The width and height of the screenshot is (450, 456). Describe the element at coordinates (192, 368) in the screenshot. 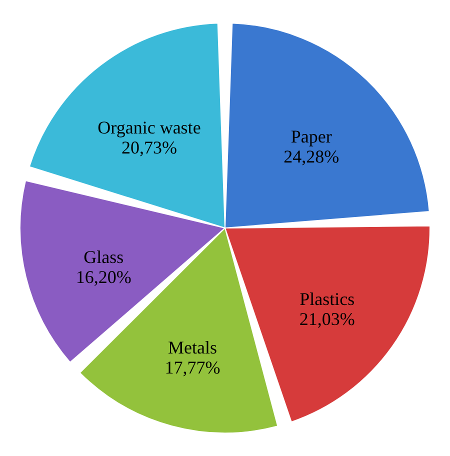

I see `data-label: 17,77%` at that location.